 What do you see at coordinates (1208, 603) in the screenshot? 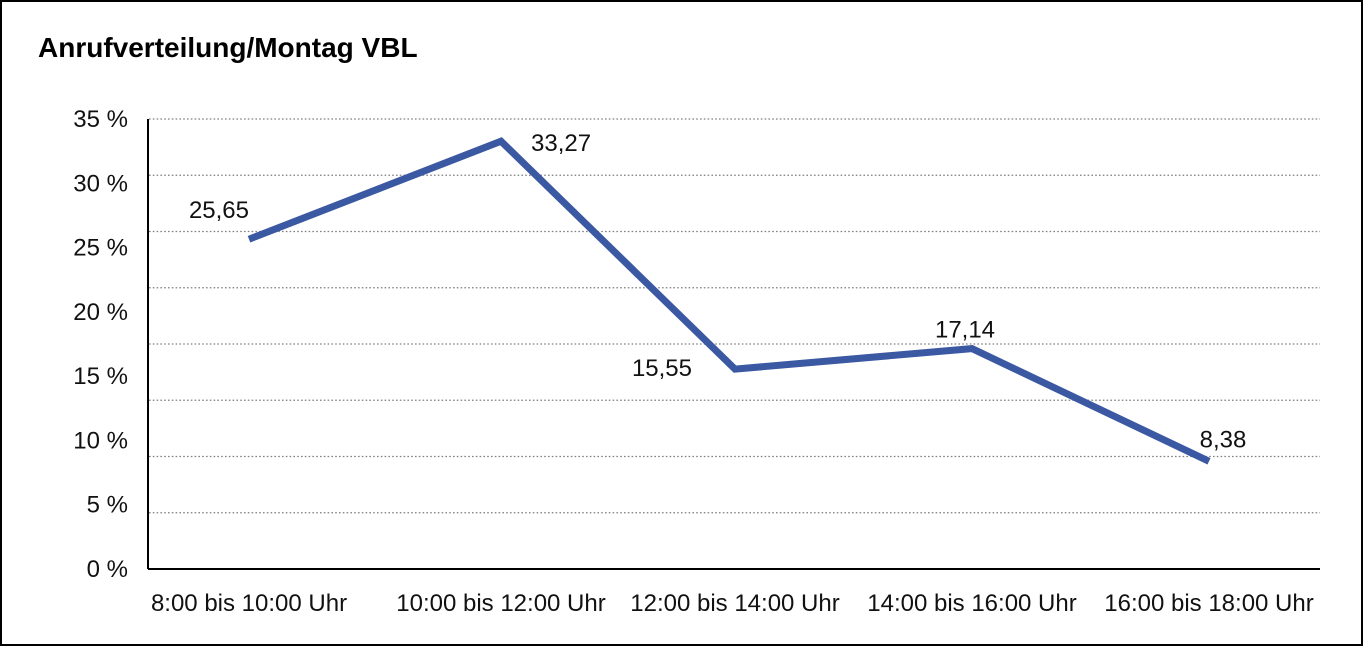
I see `x-axis-category-label: 16:00 bis 18:00 Uhr` at bounding box center [1208, 603].